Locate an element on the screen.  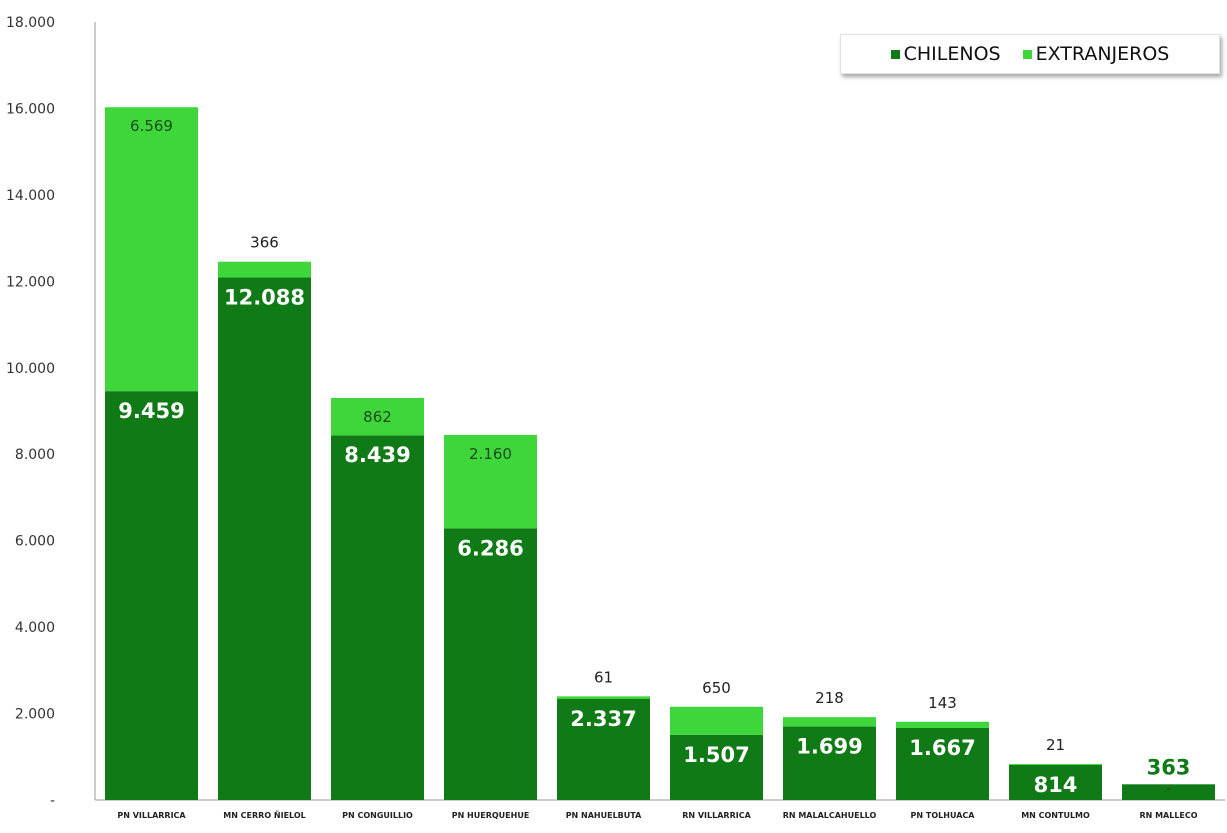
data-label-extranjeros: - is located at coordinates (1168, 788).